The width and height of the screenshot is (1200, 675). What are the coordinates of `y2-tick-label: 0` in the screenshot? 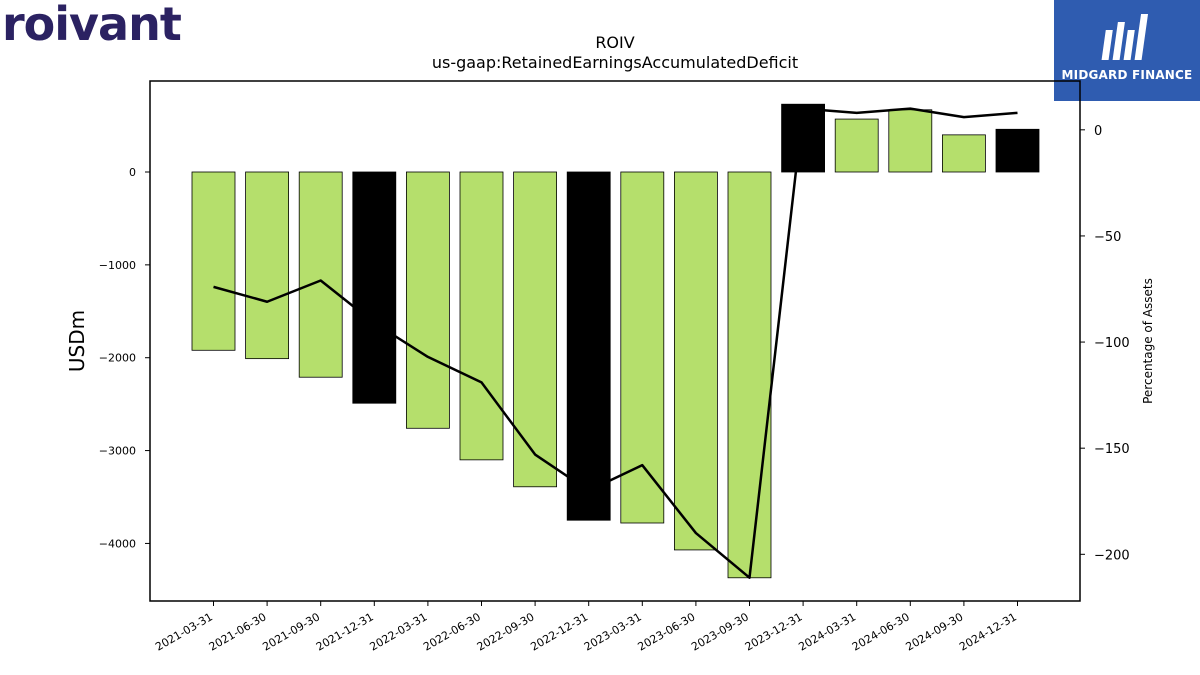 It's located at (1098, 131).